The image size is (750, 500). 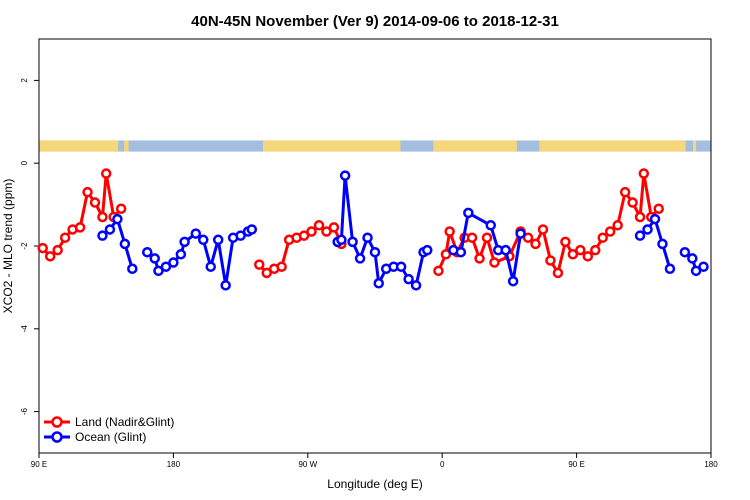 What do you see at coordinates (442, 464) in the screenshot?
I see `x-tick-label: 0` at bounding box center [442, 464].